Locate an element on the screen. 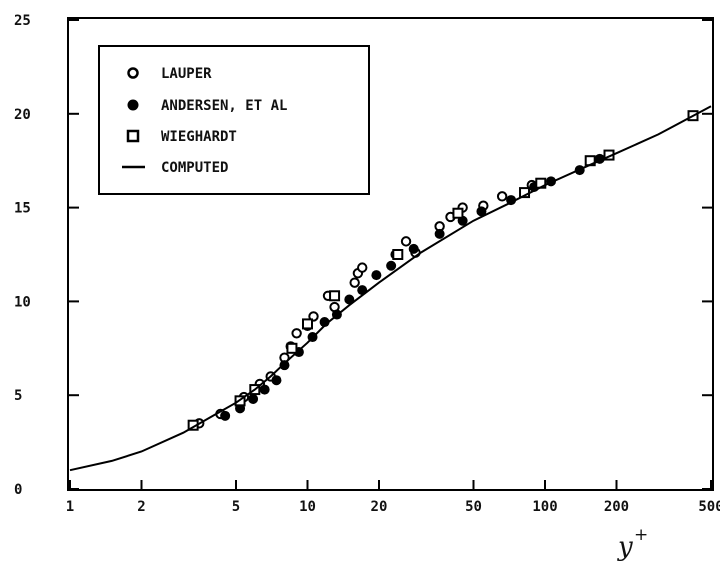 Image resolution: width=720 pixels, height=573 pixels. x-tick-label: 5 is located at coordinates (236, 507).